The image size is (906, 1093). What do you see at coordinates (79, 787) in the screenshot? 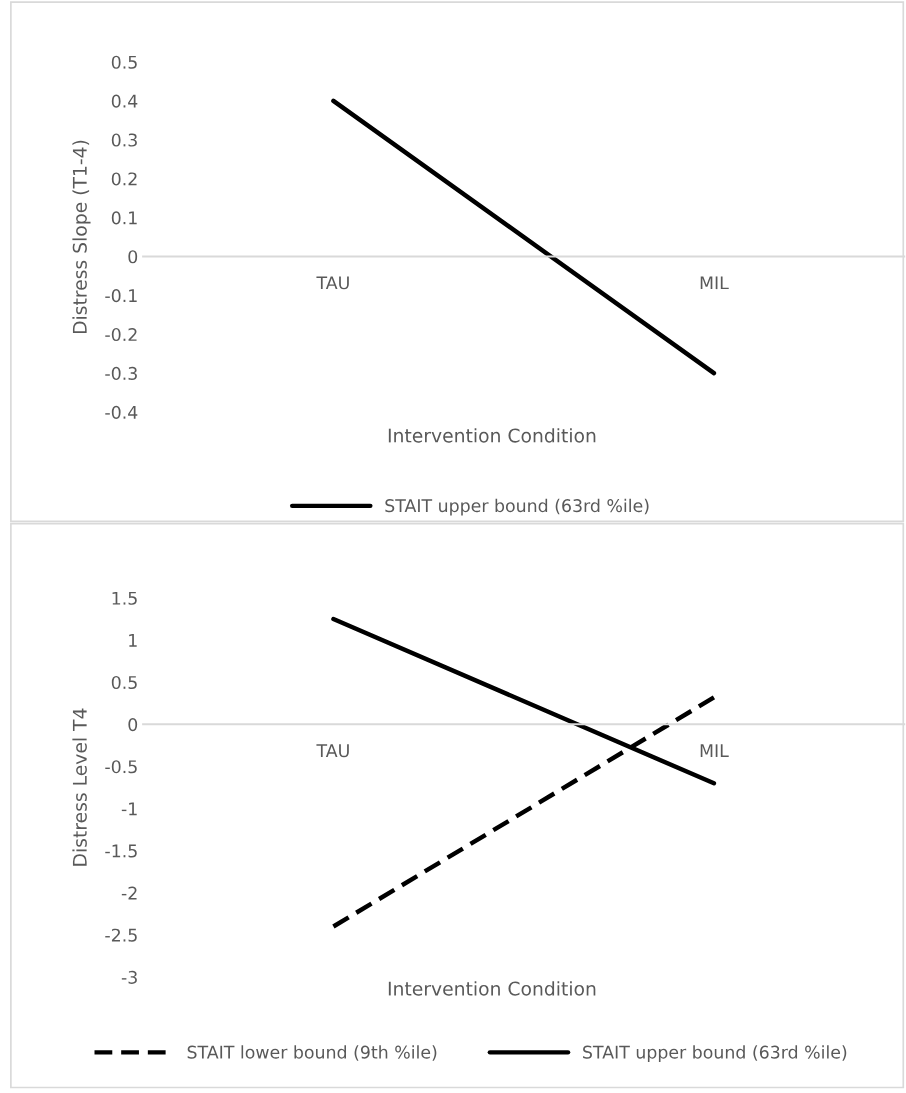
I see `y-axis-title: Distress Level T4` at bounding box center [79, 787].